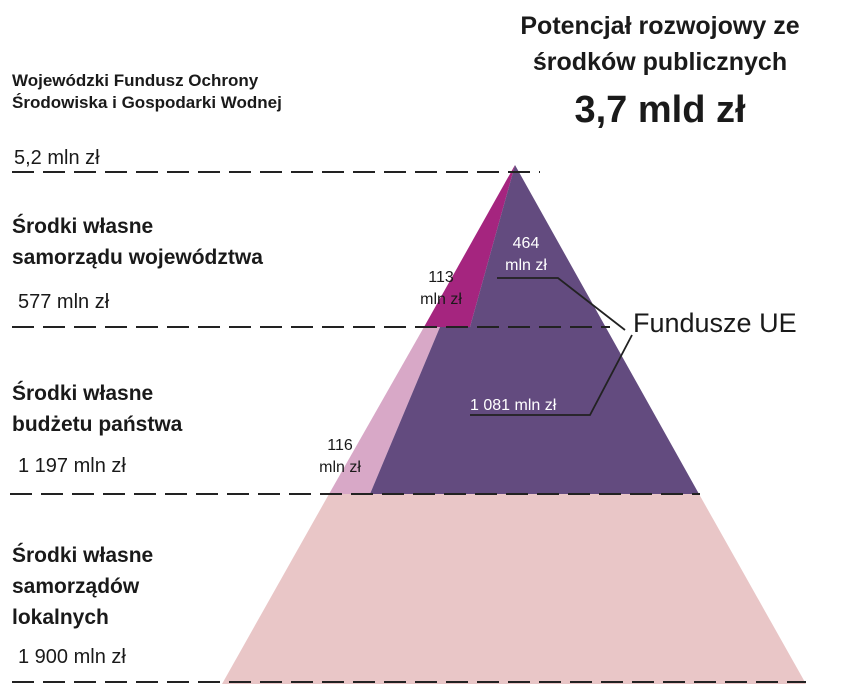  I want to click on title: środków publicznych, so click(660, 62).